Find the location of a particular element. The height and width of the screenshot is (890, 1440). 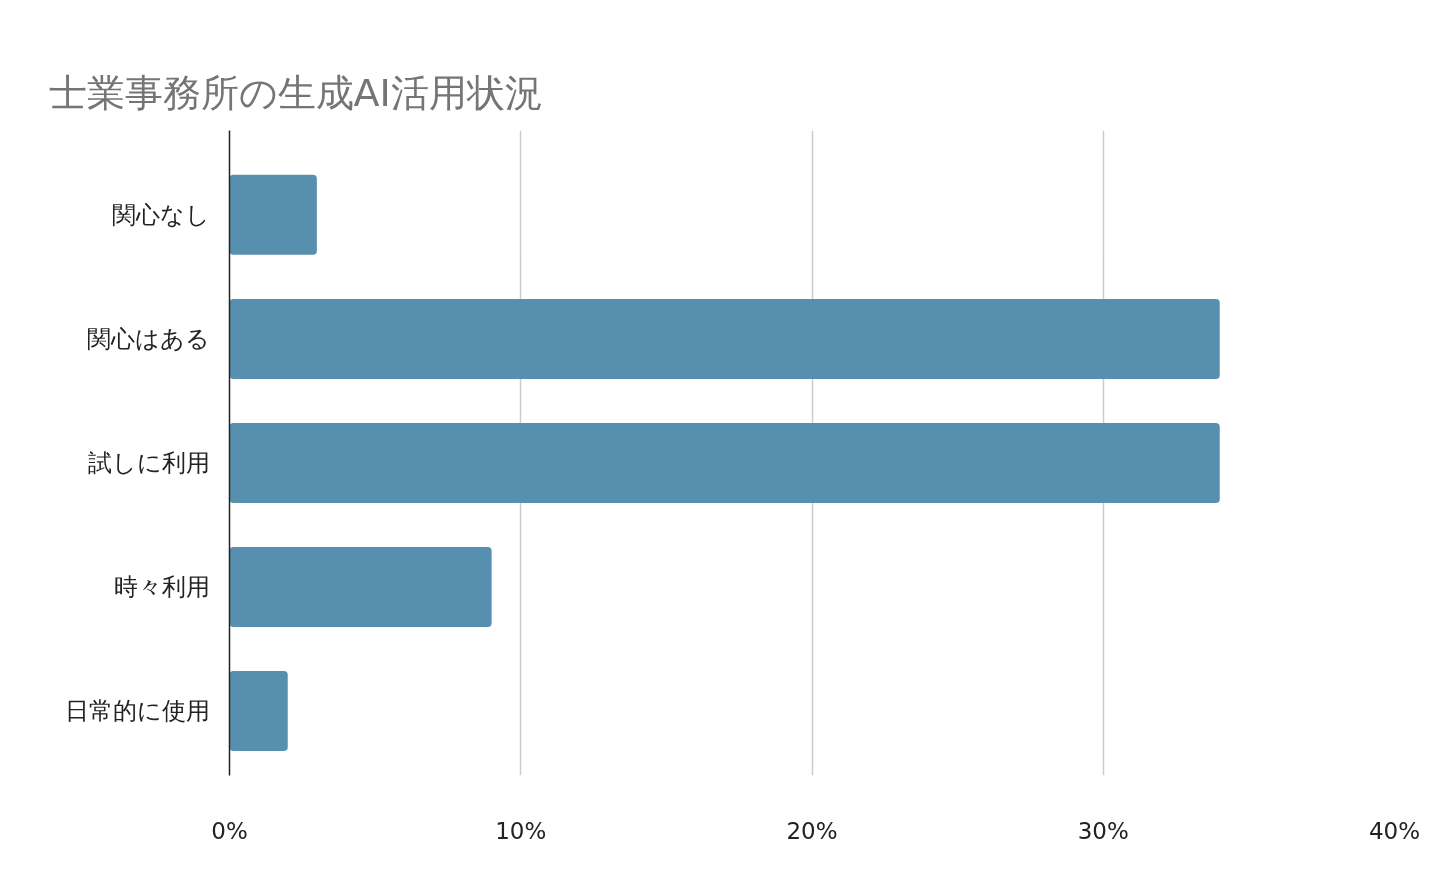

x-tick-label: 0% is located at coordinates (229, 830).